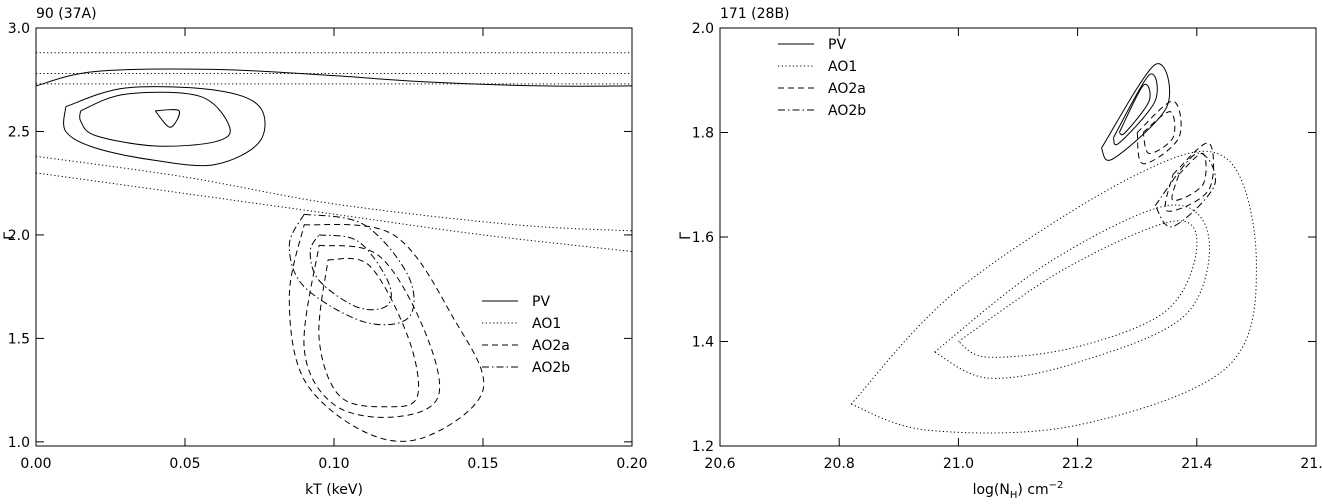 Image resolution: width=1322 pixels, height=504 pixels. What do you see at coordinates (35, 464) in the screenshot?
I see `x-tick-label: 0.00` at bounding box center [35, 464].